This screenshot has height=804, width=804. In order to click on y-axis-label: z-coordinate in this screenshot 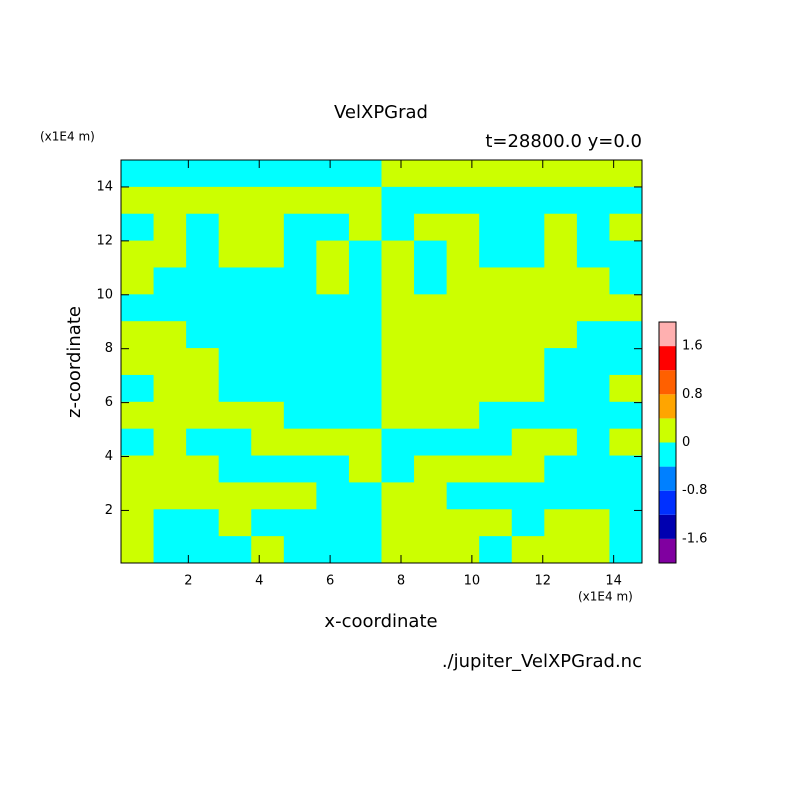, I will do `click(74, 362)`.